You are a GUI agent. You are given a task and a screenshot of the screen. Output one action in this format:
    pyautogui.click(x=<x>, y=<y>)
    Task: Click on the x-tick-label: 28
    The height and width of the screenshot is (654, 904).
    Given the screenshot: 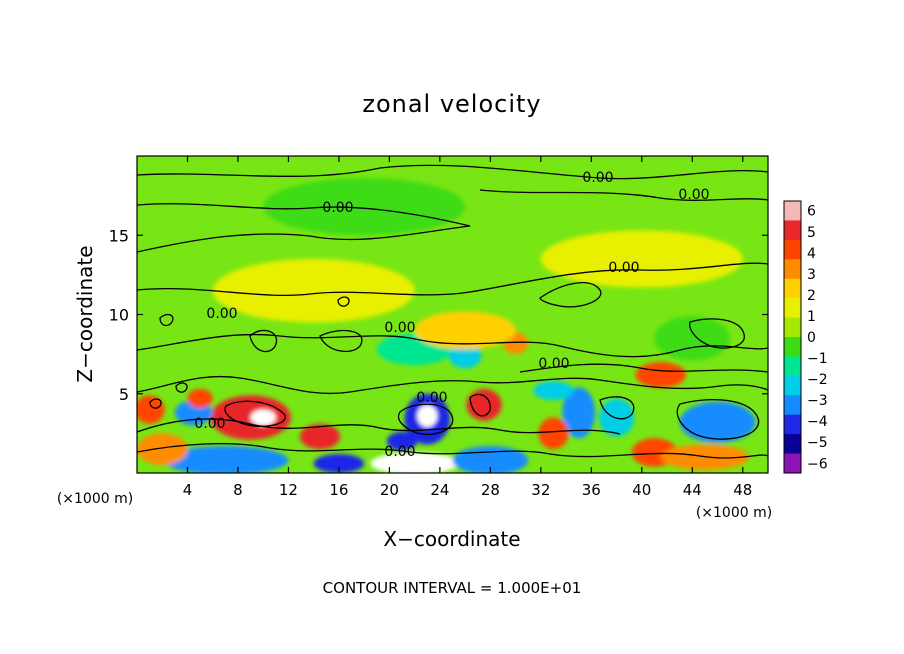 What is the action you would take?
    pyautogui.click(x=490, y=490)
    